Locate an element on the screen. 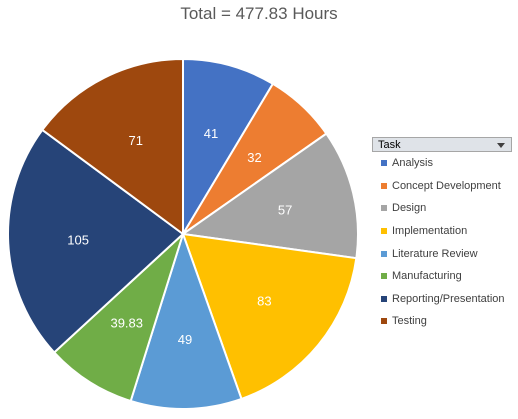 This screenshot has width=518, height=419. legend-item: Analysis is located at coordinates (442, 163).